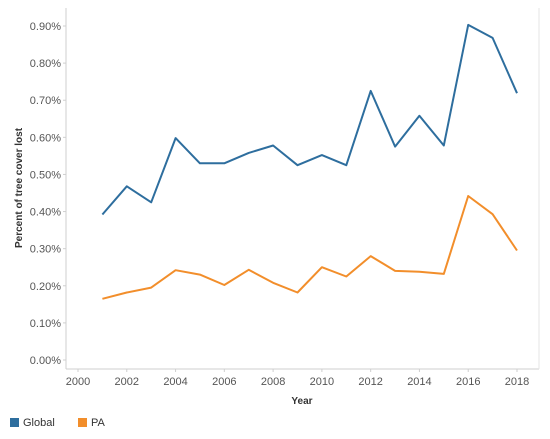  Describe the element at coordinates (45, 64) in the screenshot. I see `y-tick-label: 0.80%` at that location.